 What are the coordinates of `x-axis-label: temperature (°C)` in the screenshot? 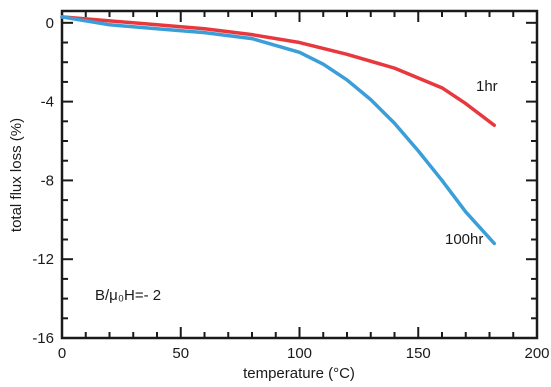 It's located at (299, 373).